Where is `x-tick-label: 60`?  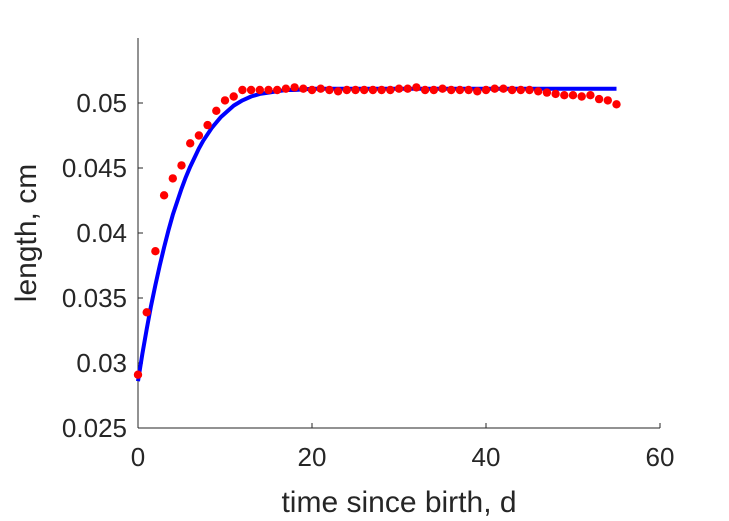 x-tick-label: 60 is located at coordinates (660, 457).